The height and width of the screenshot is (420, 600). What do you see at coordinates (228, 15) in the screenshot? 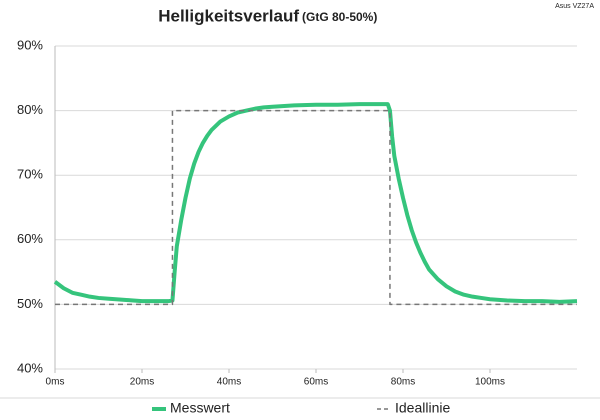
I see `chart-title: Helligkeitsverlauf` at bounding box center [228, 15].